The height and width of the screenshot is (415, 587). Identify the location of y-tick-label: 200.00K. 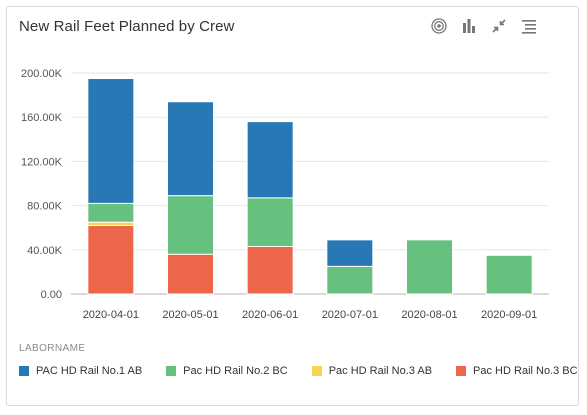
(42, 74).